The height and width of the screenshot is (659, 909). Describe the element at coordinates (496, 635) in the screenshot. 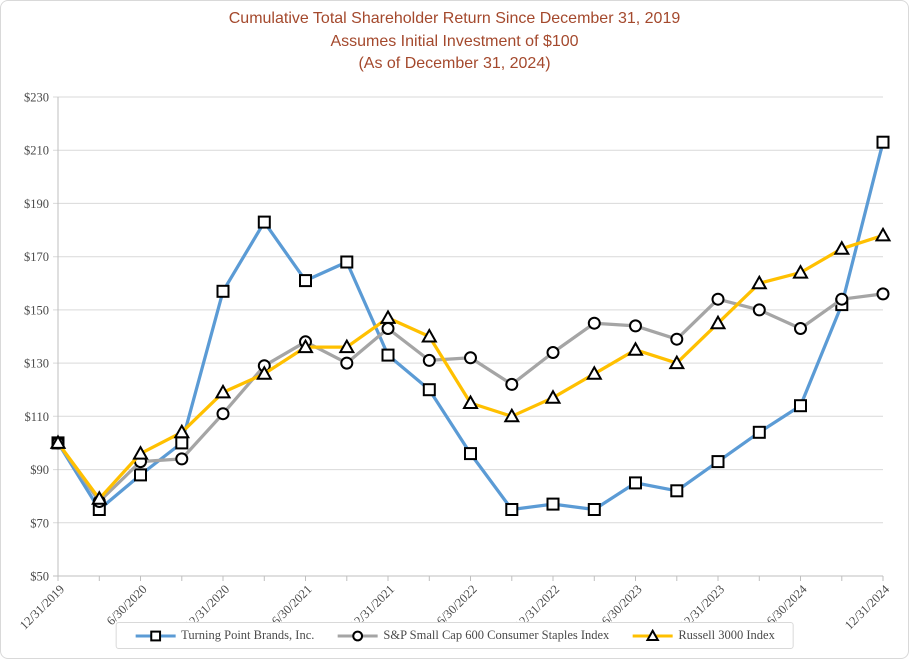

I see `legend-label: S&P Small Cap 600 Consumer Staples Index` at that location.